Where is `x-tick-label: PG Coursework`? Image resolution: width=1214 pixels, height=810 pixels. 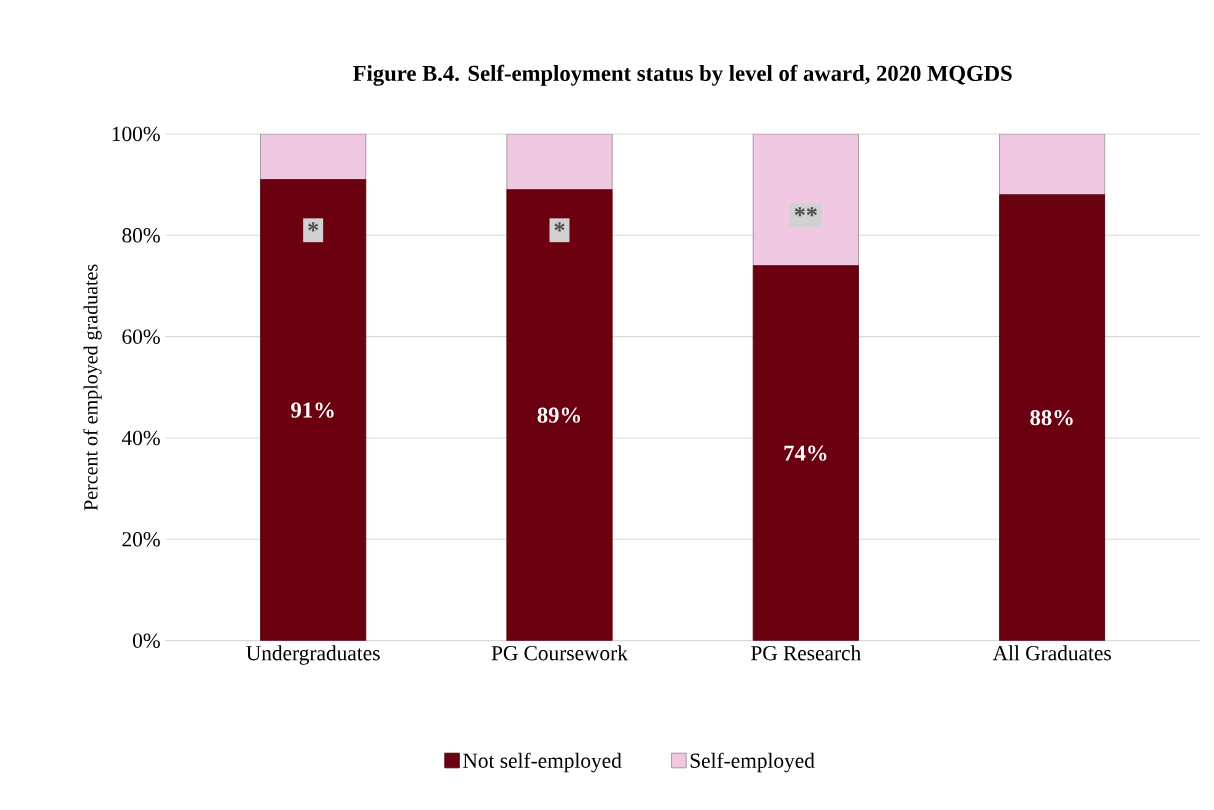 x-tick-label: PG Coursework is located at coordinates (559, 653).